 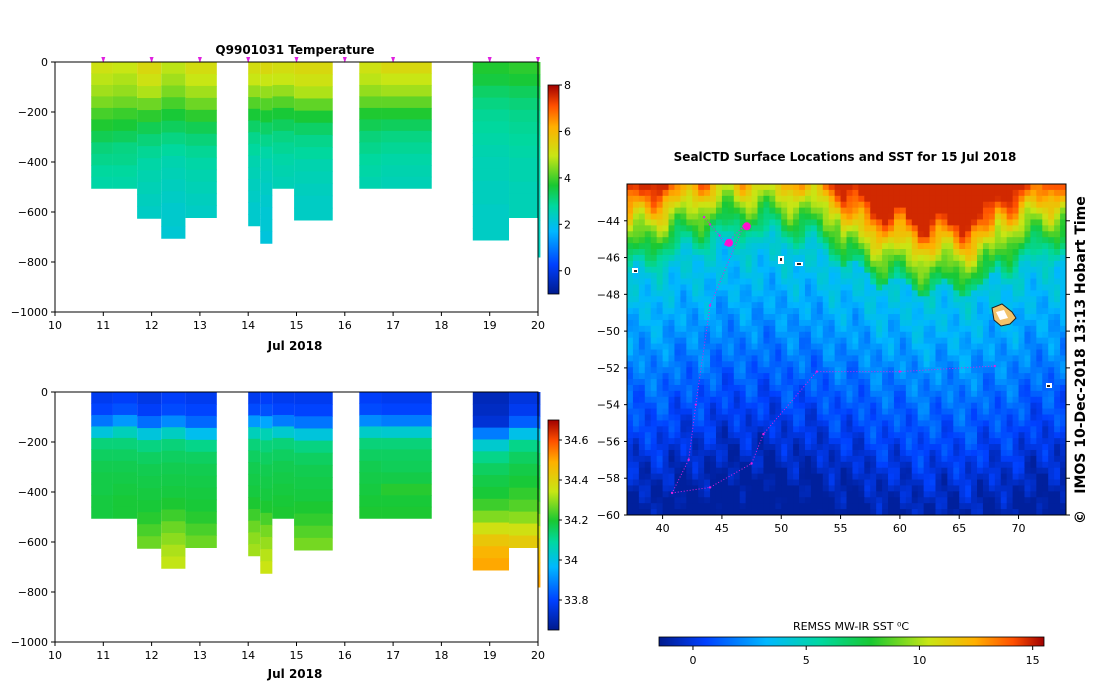 I want to click on island-kerguelen, so click(x=1004, y=315).